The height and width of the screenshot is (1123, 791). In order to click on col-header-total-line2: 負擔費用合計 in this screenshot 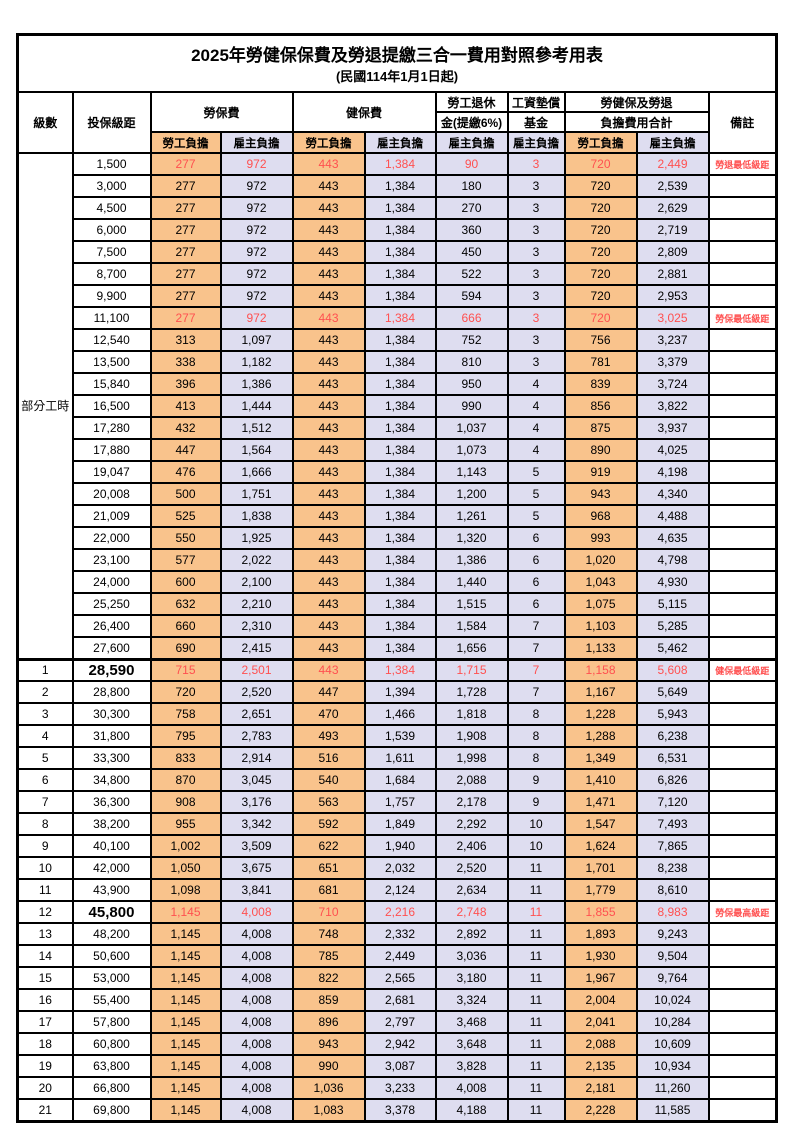, I will do `click(636, 122)`.